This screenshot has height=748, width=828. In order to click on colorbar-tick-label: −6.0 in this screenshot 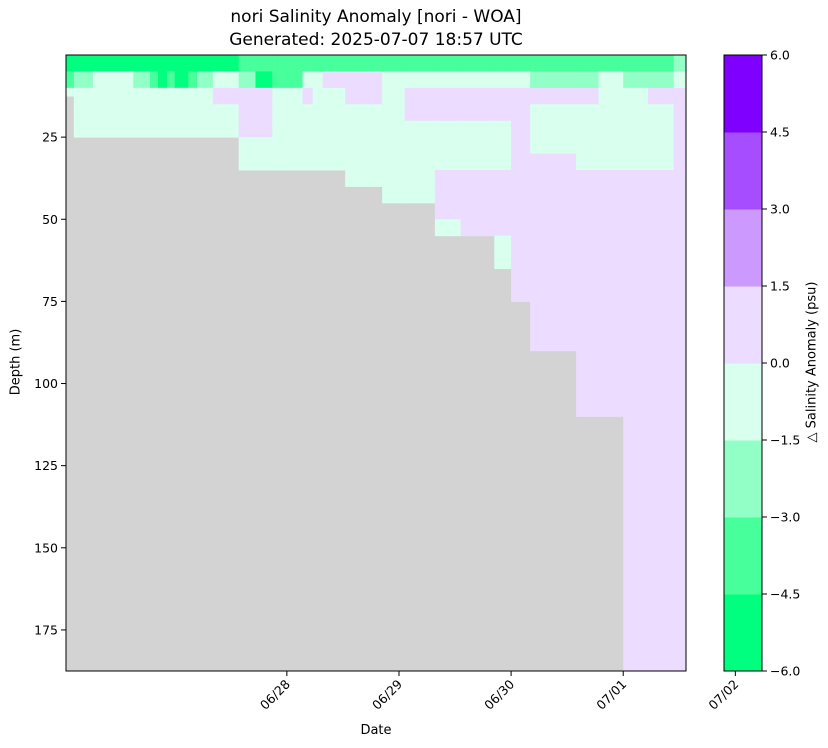, I will do `click(785, 671)`.